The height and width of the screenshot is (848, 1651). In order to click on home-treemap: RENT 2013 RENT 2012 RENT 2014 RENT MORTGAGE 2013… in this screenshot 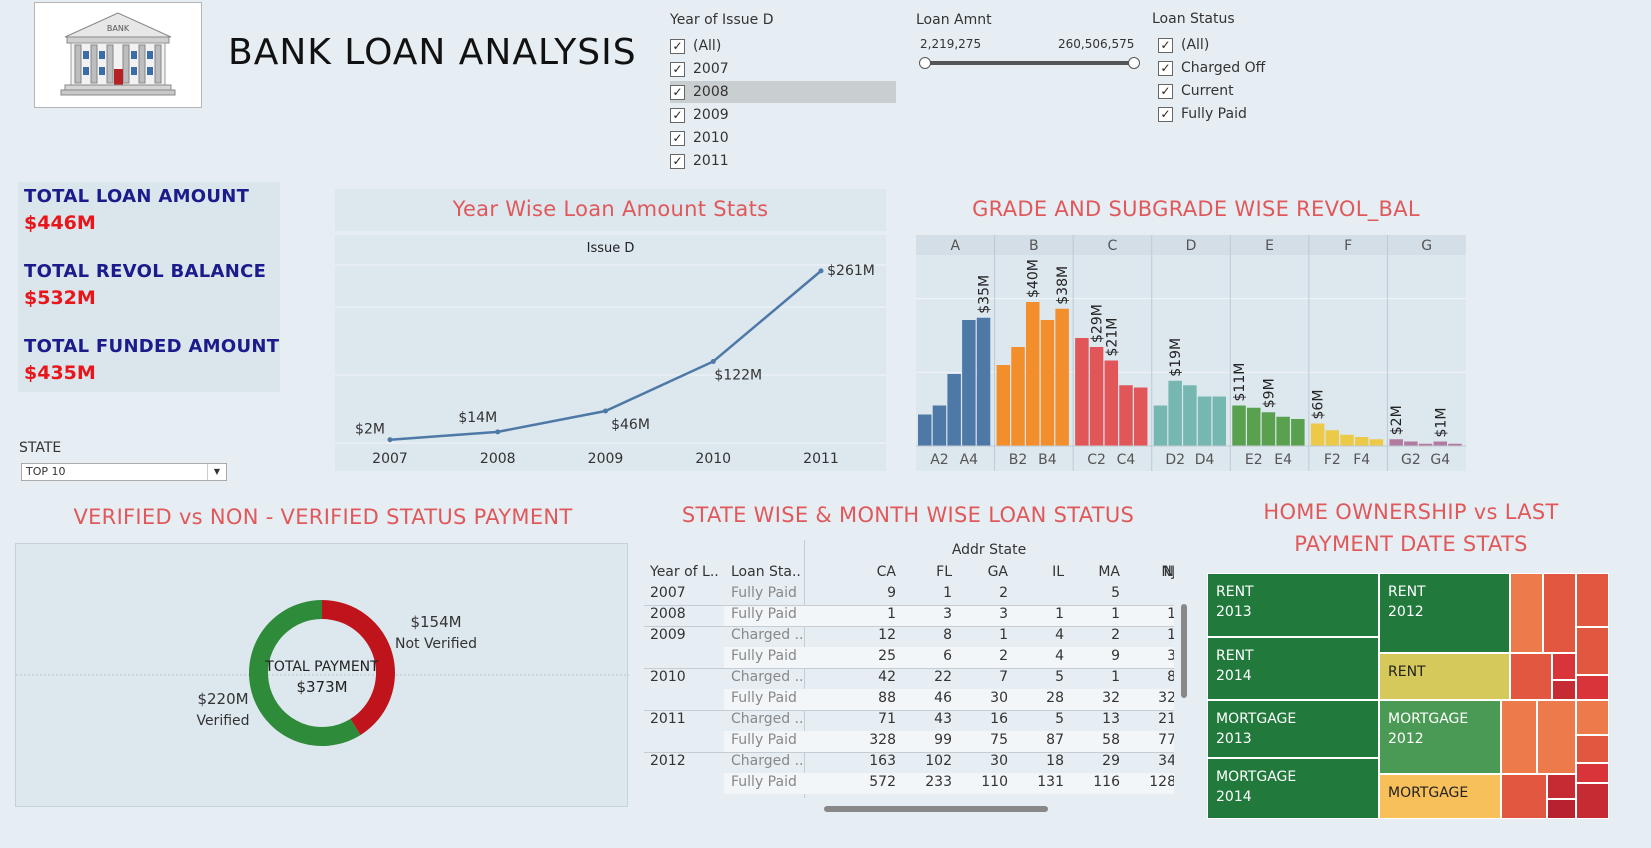, I will do `click(1408, 696)`.